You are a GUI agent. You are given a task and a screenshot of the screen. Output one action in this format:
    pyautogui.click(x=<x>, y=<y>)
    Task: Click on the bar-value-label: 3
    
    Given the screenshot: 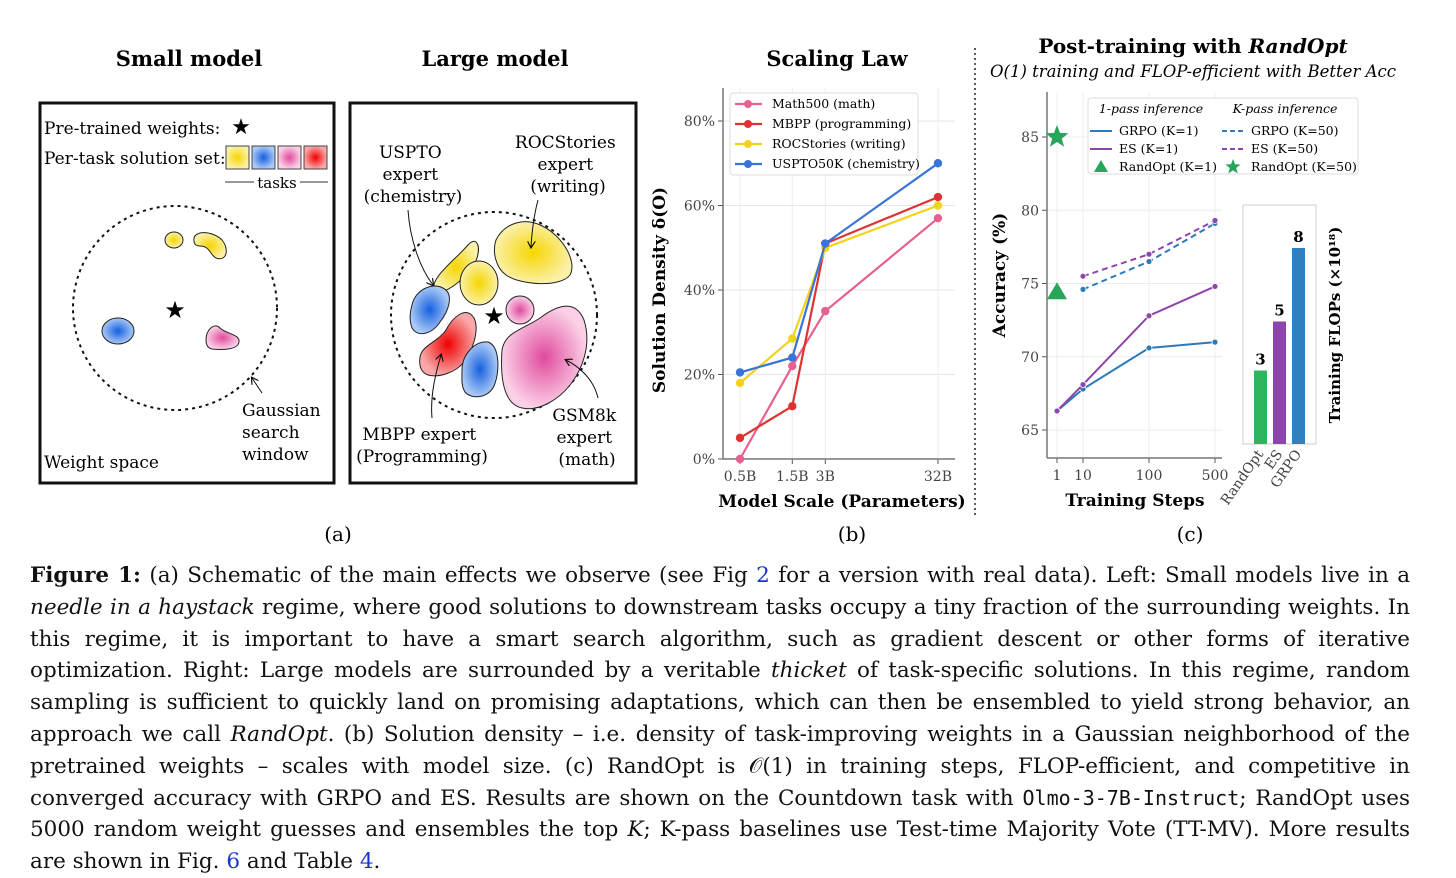 What is the action you would take?
    pyautogui.click(x=1260, y=360)
    